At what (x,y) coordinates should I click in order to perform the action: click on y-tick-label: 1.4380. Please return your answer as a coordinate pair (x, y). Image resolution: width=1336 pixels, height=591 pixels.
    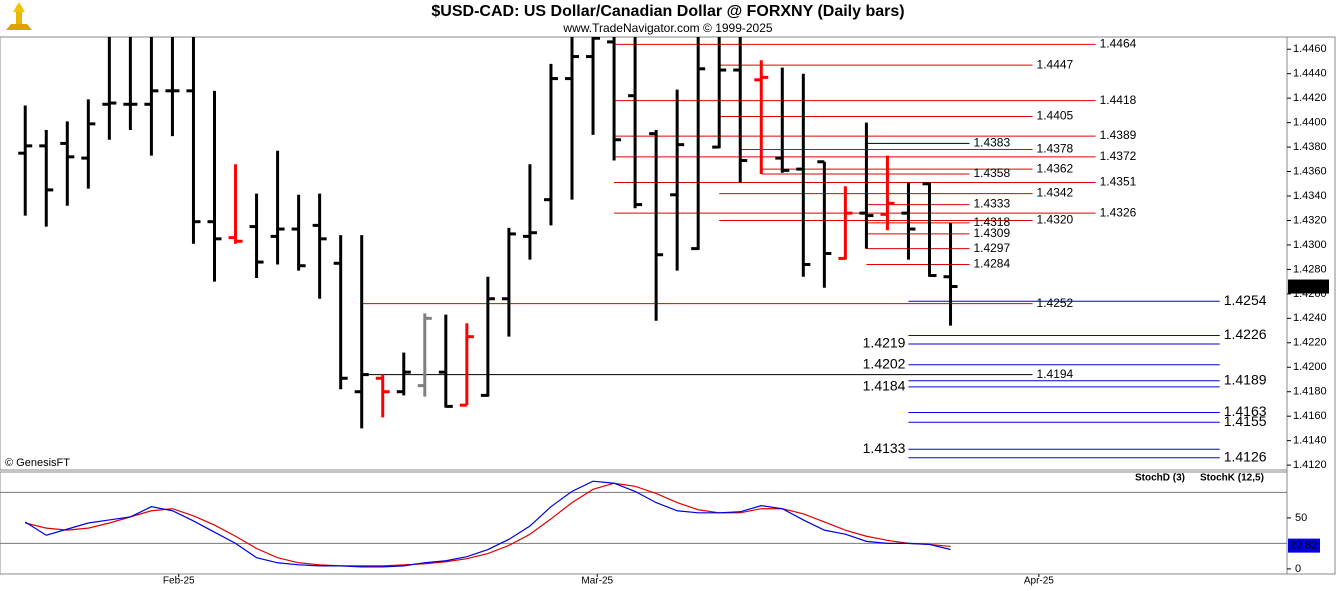
    Looking at the image, I should click on (1310, 147).